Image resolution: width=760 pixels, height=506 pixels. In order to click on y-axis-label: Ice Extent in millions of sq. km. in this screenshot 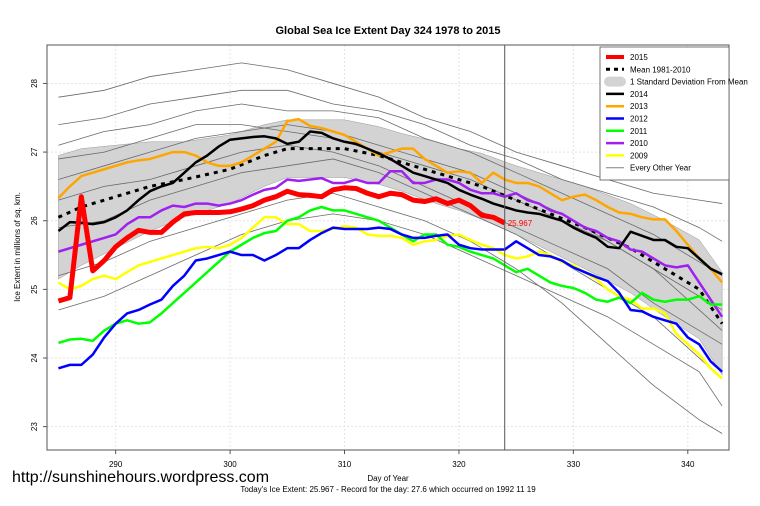, I will do `click(17, 247)`.